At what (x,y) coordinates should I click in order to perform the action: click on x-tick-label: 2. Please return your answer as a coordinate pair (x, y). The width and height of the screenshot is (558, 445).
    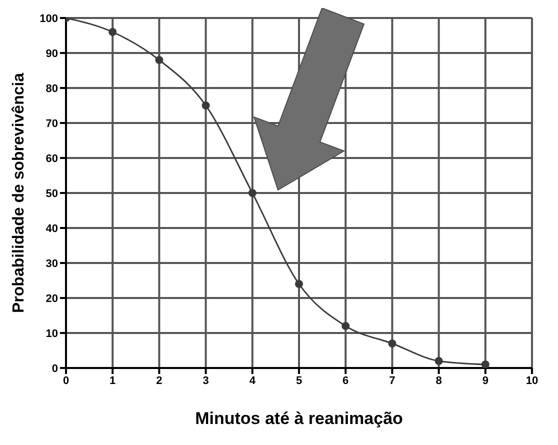
    Looking at the image, I should click on (159, 380).